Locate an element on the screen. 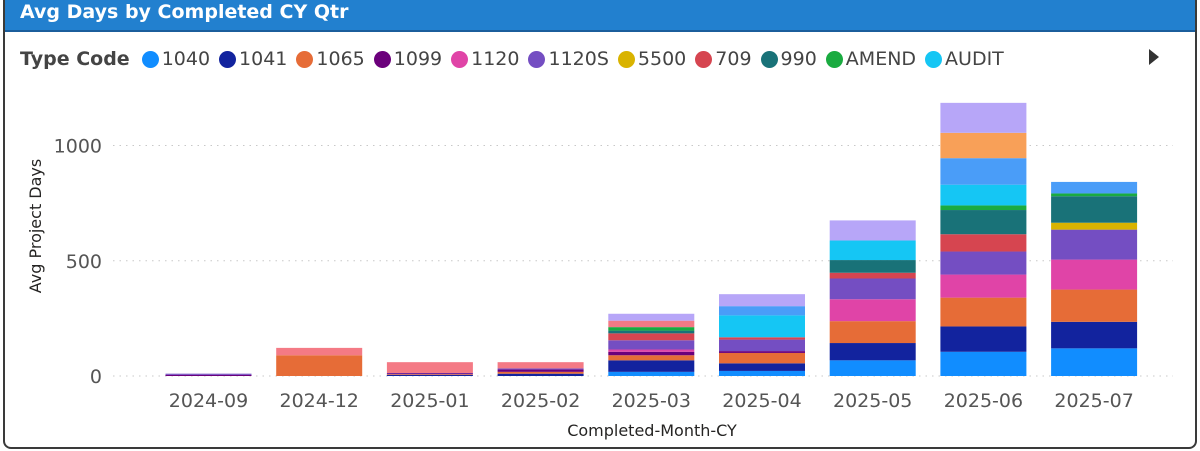 The image size is (1200, 451). legend-item-5500: 5500 is located at coordinates (652, 59).